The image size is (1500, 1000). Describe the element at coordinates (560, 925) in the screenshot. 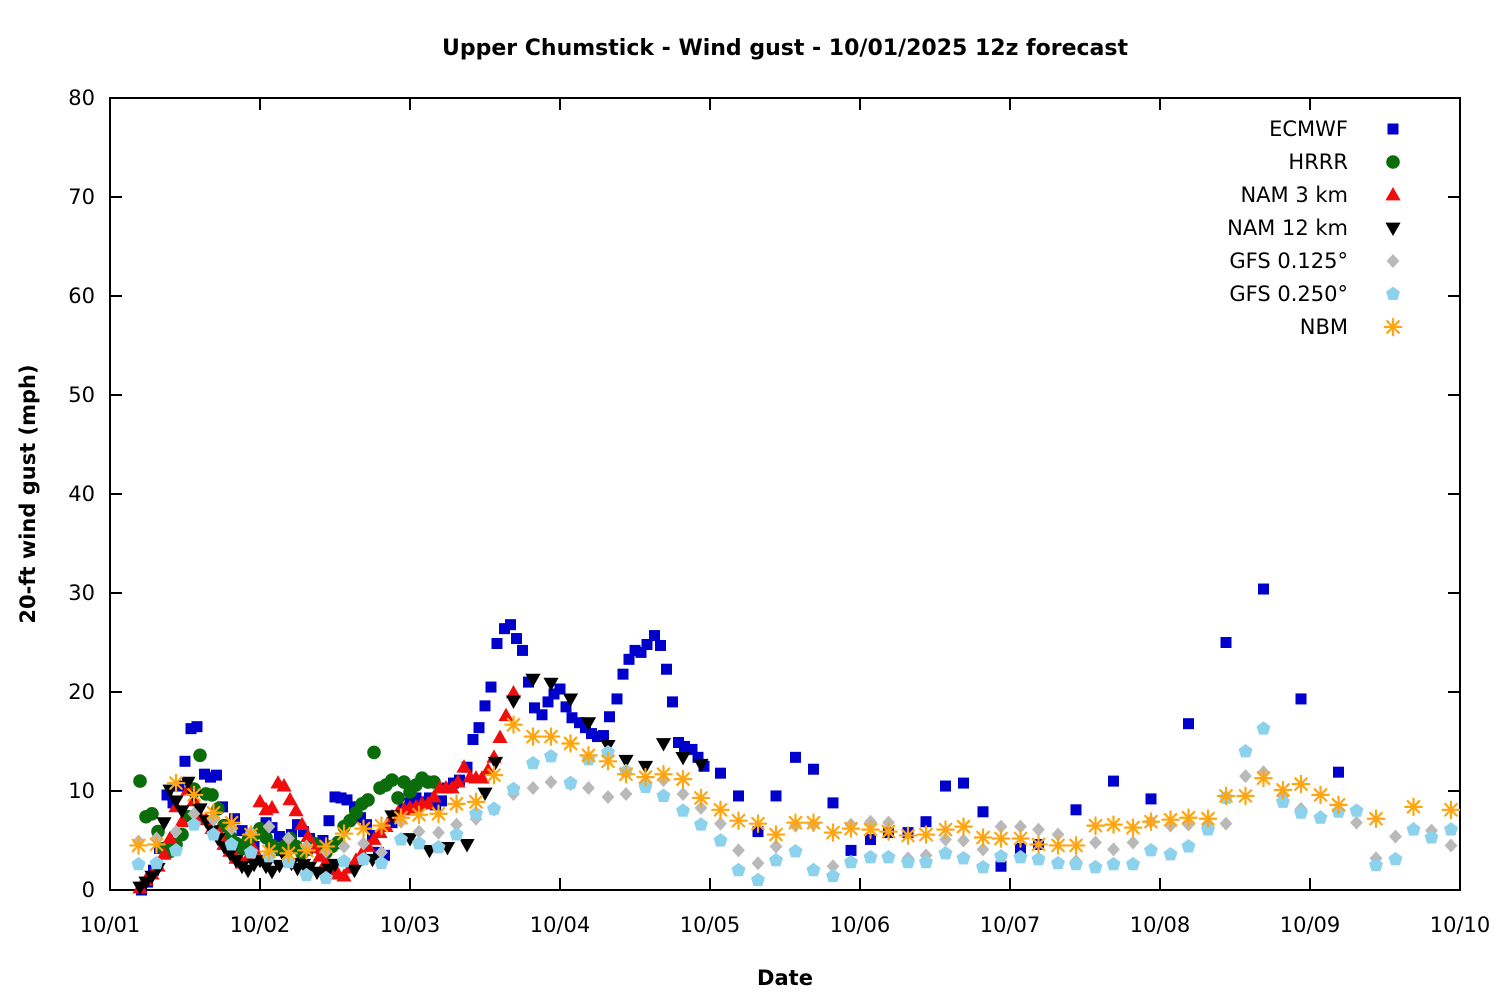

I see `x-tick-label: 10/04` at that location.